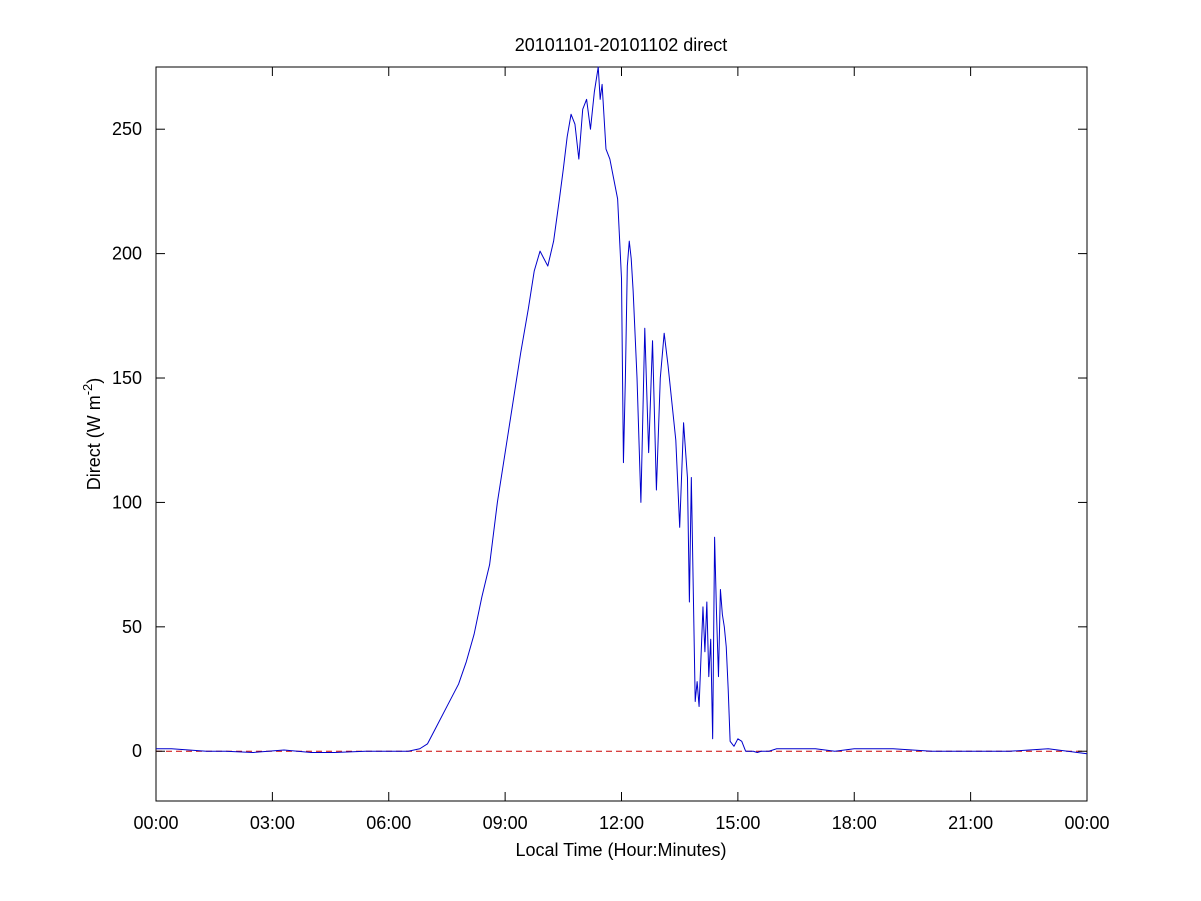 The height and width of the screenshot is (901, 1201). I want to click on y-axis-label-superscript: -2, so click(87, 390).